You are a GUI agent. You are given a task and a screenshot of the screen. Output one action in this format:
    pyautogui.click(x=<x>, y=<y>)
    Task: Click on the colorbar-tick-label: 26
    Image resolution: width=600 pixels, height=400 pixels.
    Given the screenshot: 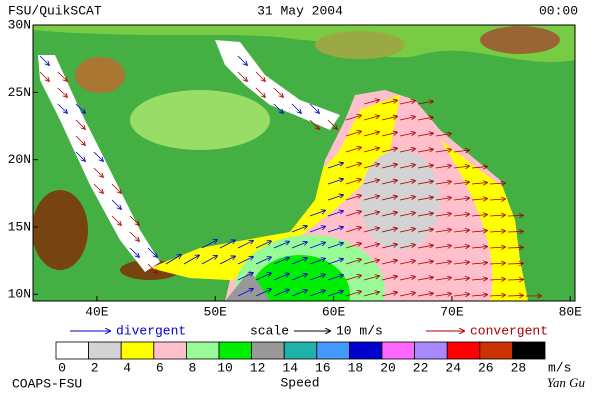 What is the action you would take?
    pyautogui.click(x=486, y=367)
    